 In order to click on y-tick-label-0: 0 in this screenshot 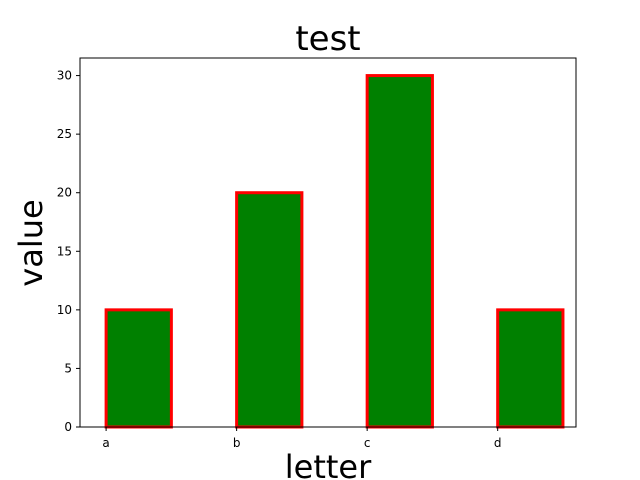, I will do `click(68, 427)`.